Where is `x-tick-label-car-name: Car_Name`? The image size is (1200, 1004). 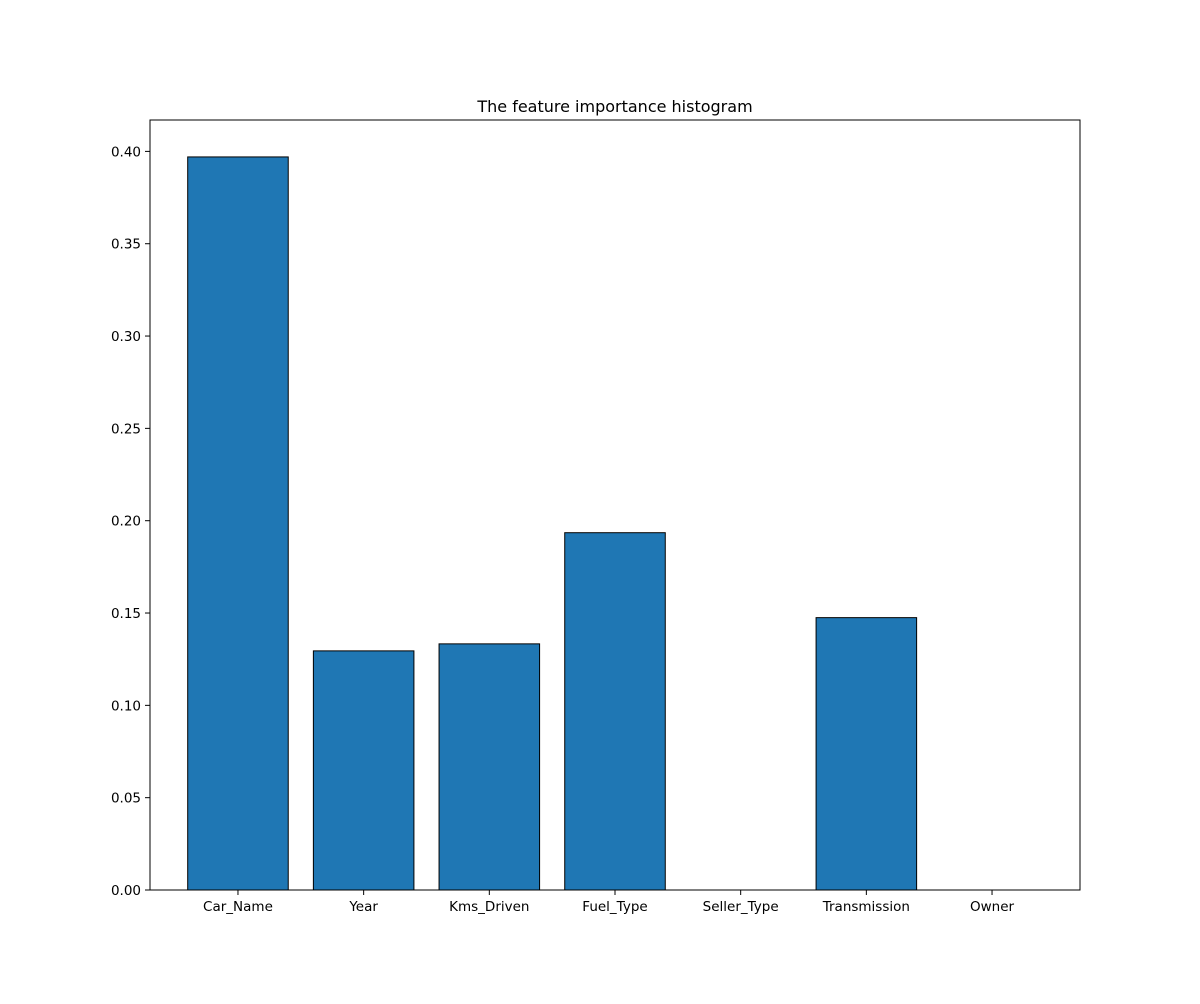
x-tick-label-car-name: Car_Name is located at coordinates (238, 907).